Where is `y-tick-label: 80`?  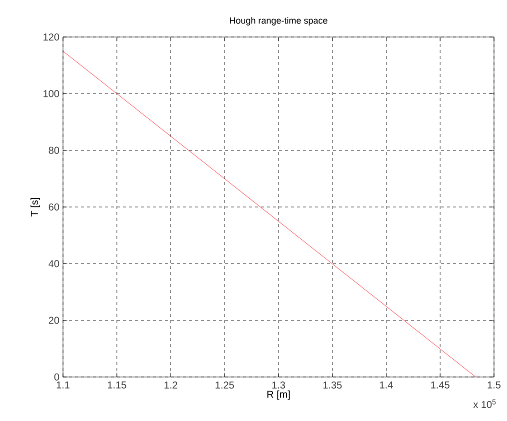 y-tick-label: 80 is located at coordinates (54, 150).